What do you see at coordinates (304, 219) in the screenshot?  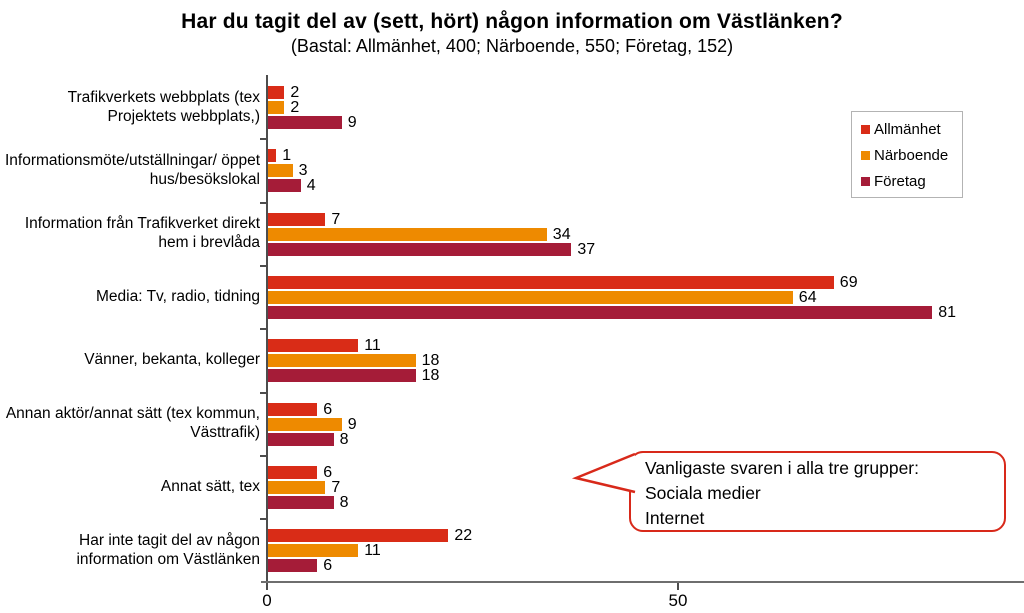 I see `bar-row-2-series-0: 7` at bounding box center [304, 219].